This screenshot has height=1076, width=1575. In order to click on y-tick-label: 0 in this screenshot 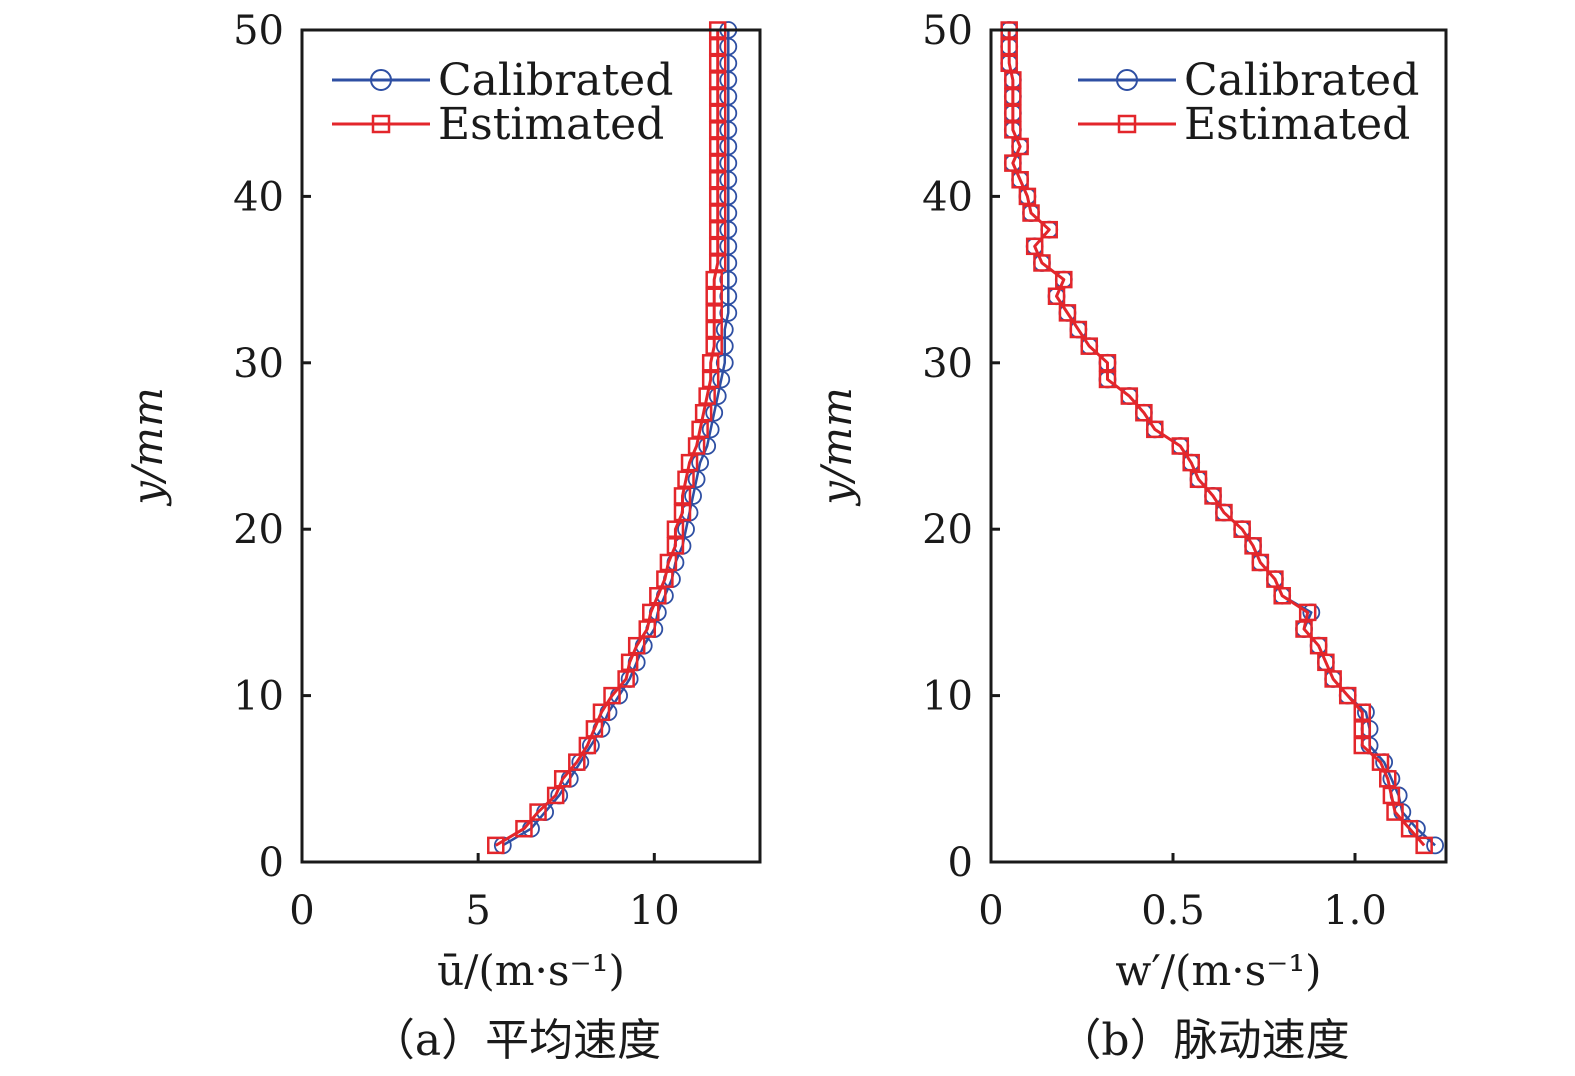, I will do `click(960, 863)`.